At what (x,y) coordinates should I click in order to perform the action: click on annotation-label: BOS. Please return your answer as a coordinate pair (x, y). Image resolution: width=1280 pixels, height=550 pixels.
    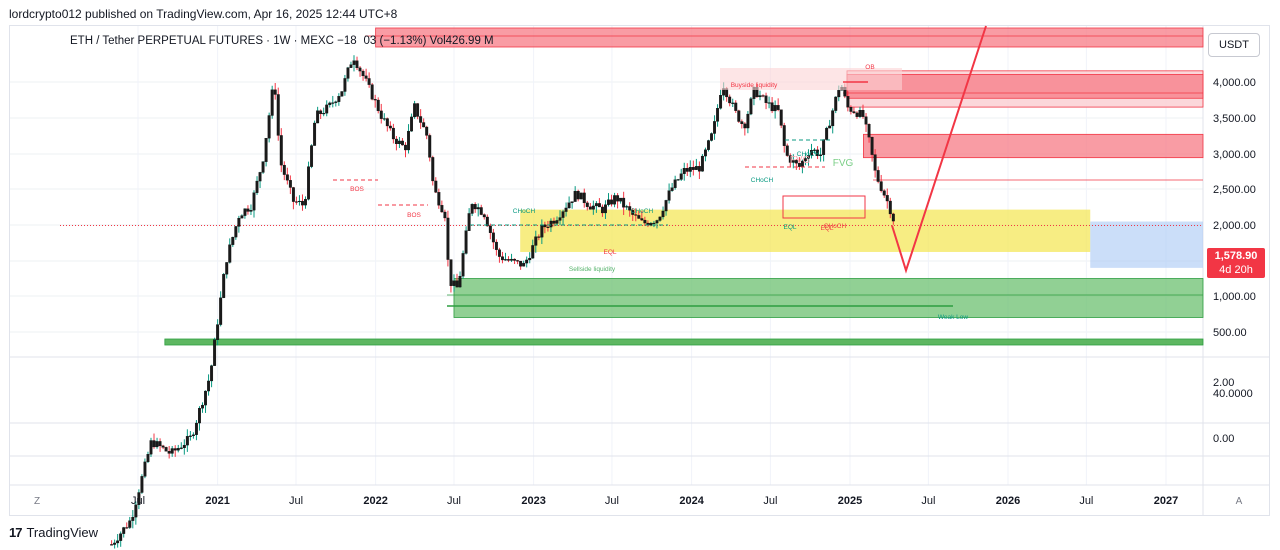
    Looking at the image, I should click on (357, 189).